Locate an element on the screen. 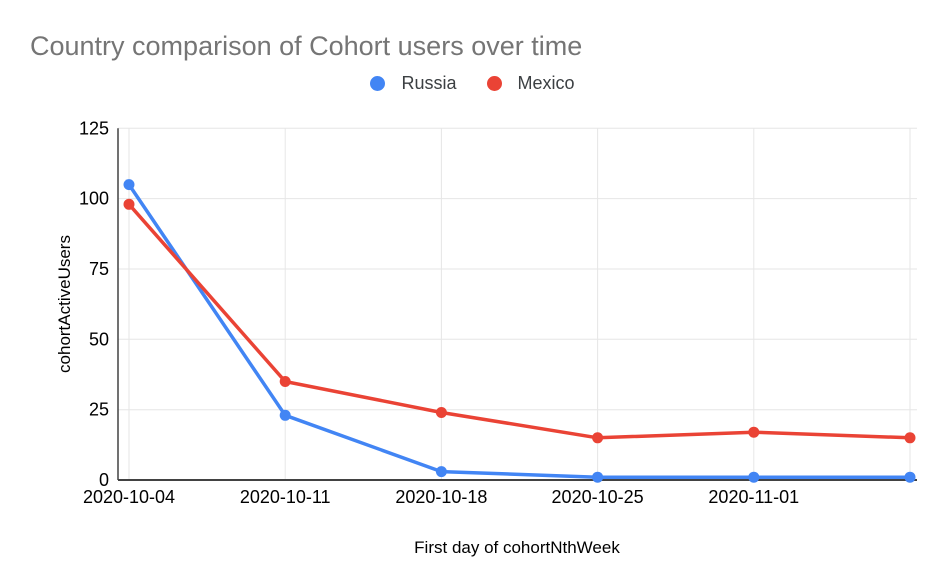 The width and height of the screenshot is (945, 584). legend-item-russia: Russia is located at coordinates (413, 83).